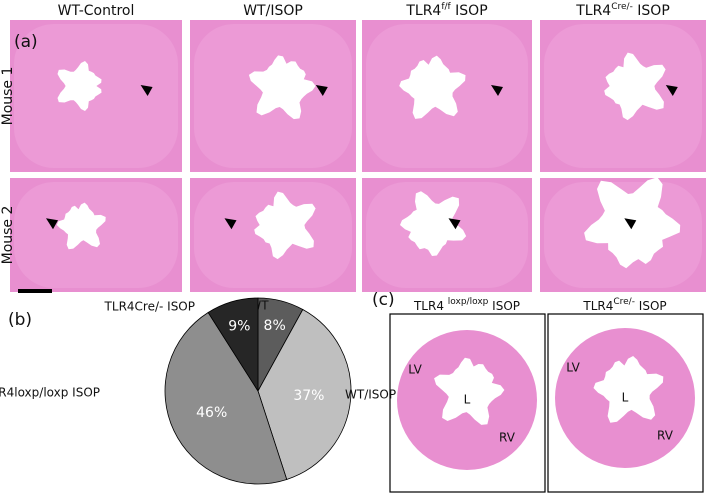 The image size is (707, 497). I want to click on panel-label: (c), so click(383, 300).